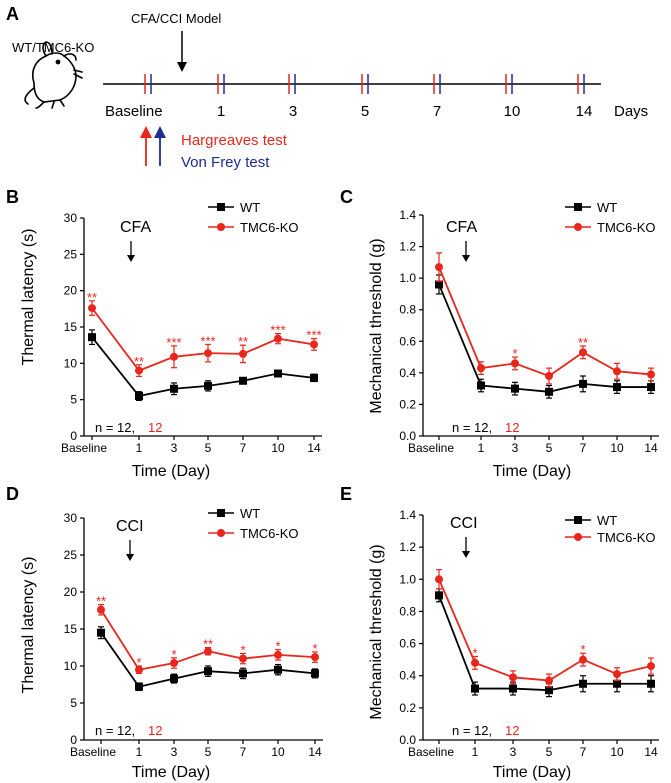 This screenshot has width=671, height=783. I want to click on e-y-tick-label: 0.0, so click(407, 740).